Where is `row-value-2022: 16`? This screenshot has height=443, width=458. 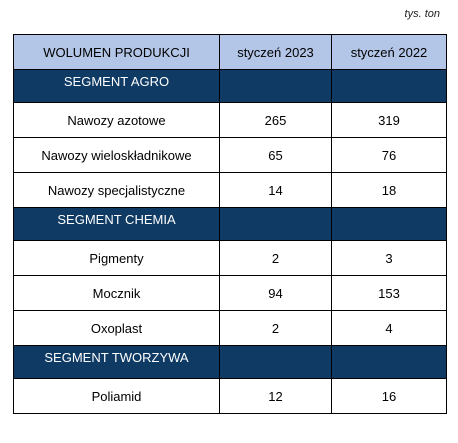 row-value-2022: 16 is located at coordinates (389, 396).